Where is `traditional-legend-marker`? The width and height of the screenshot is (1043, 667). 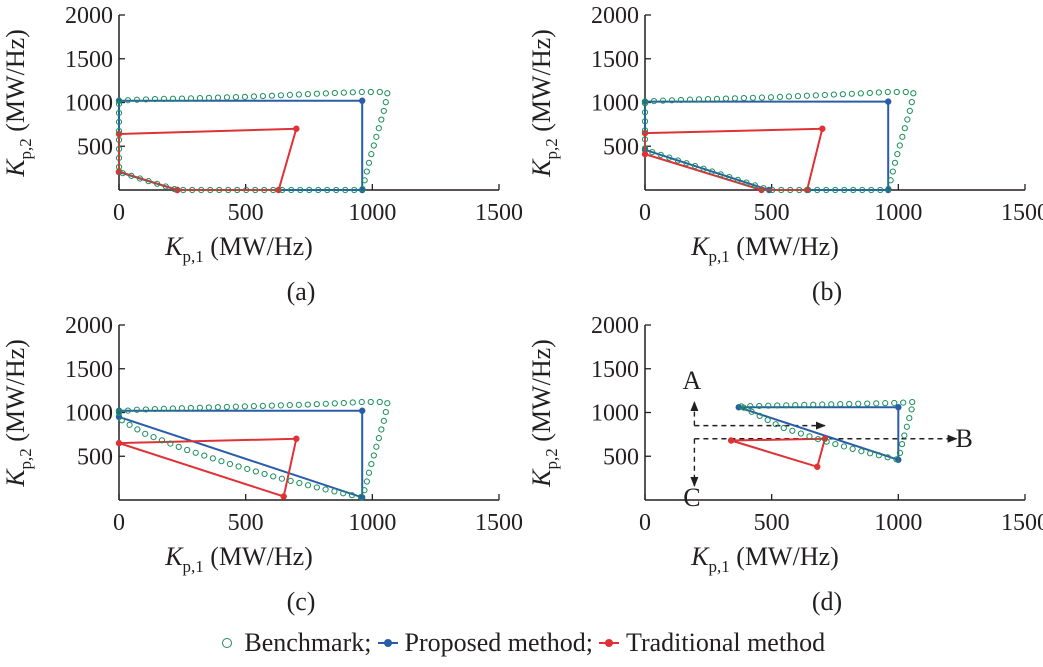 traditional-legend-marker is located at coordinates (609, 643).